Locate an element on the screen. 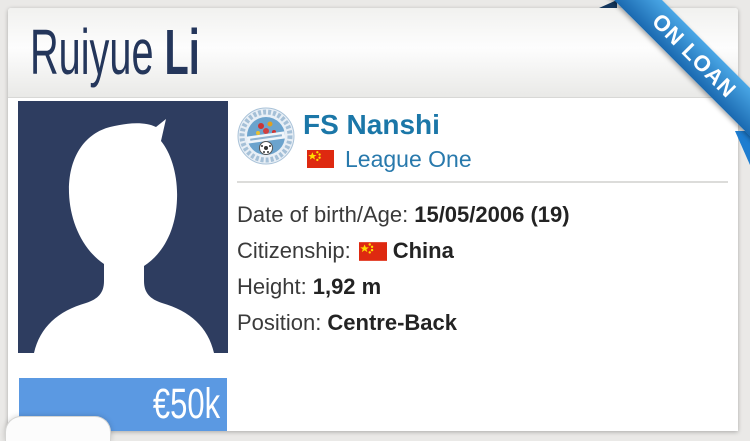 This screenshot has height=441, width=750. position-value: Centre-Back is located at coordinates (392, 322).